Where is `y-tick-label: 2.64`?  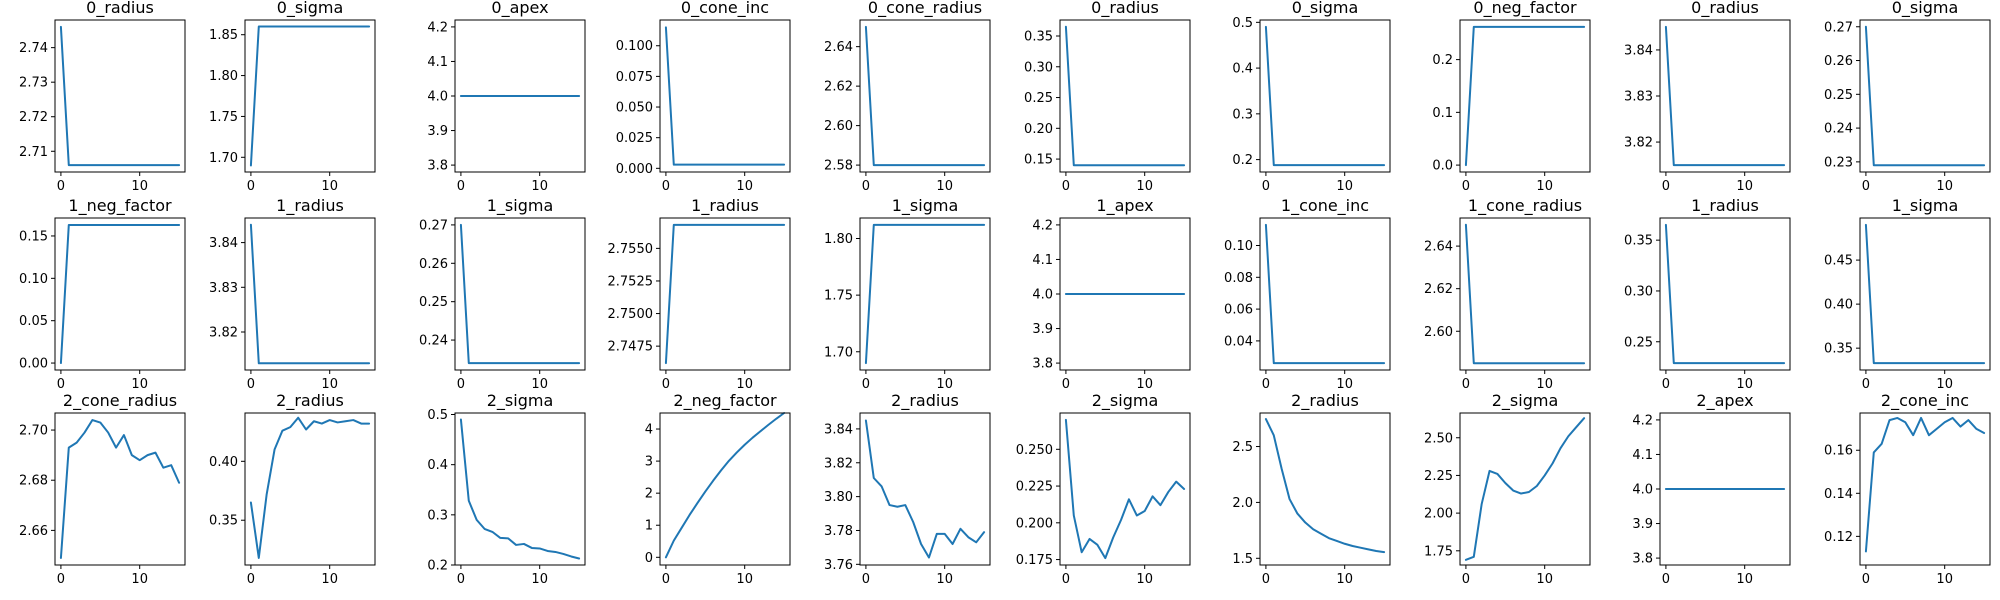 y-tick-label: 2.64 is located at coordinates (1438, 247).